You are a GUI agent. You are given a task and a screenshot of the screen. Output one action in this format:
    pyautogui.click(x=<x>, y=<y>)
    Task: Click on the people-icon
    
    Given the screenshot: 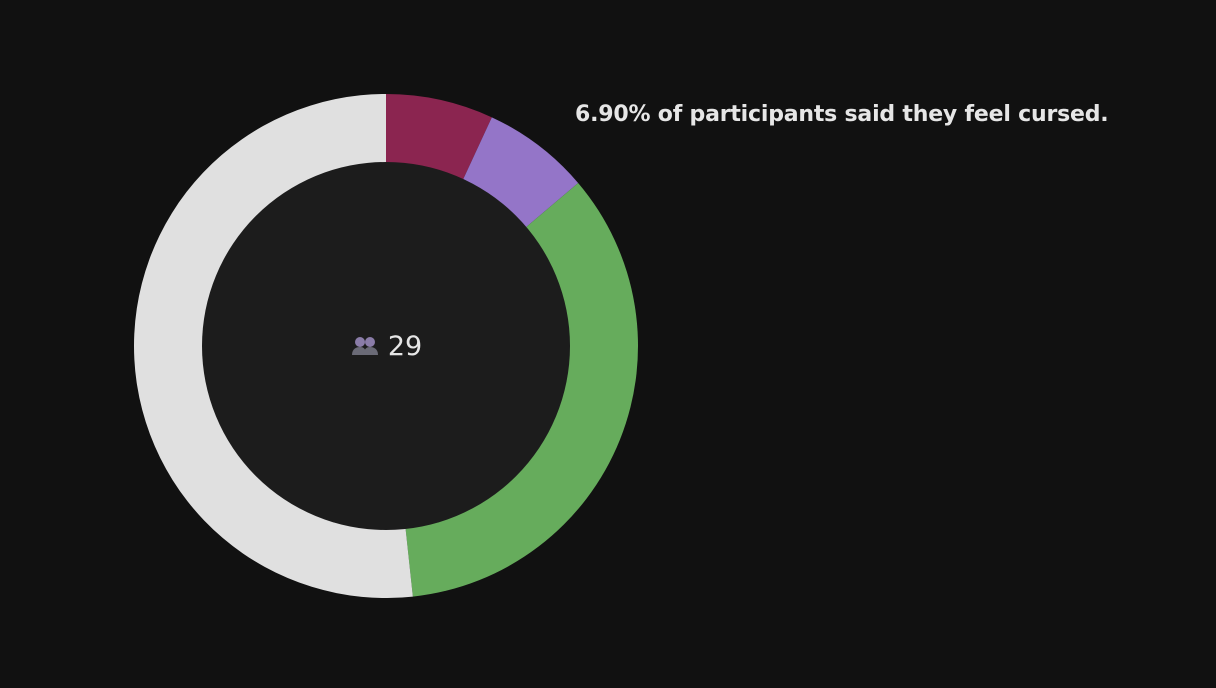 What is the action you would take?
    pyautogui.click(x=364, y=346)
    